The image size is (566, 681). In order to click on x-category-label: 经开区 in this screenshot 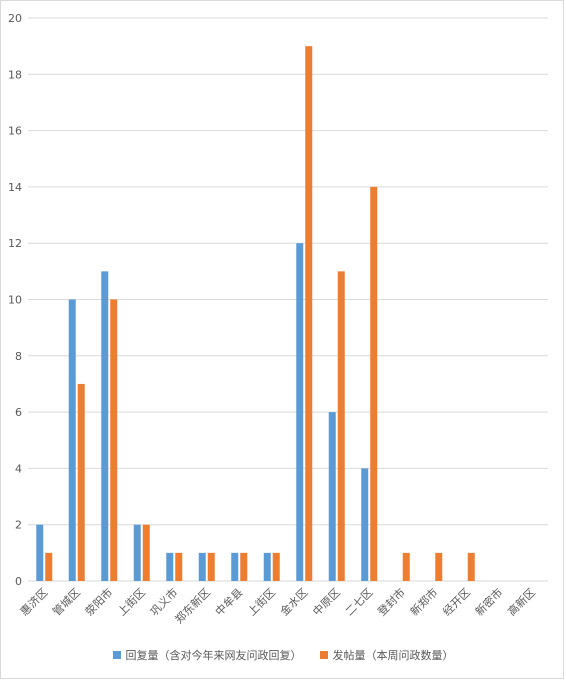, I will do `click(456, 602)`.